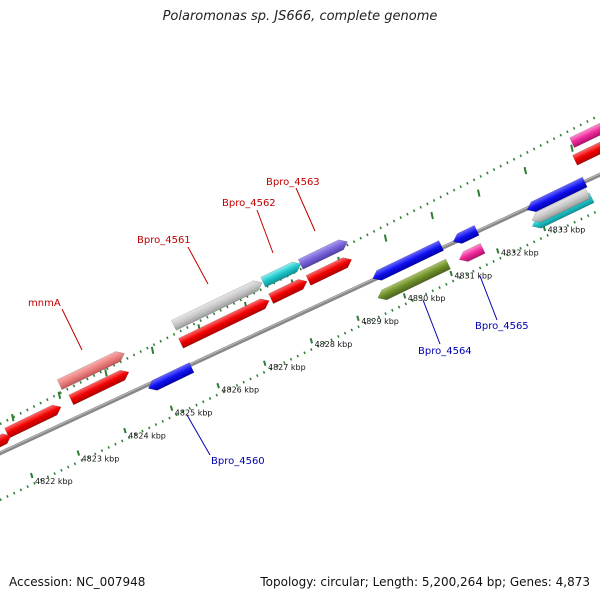 The image size is (600, 600). Describe the element at coordinates (238, 461) in the screenshot. I see `gene-label-bpro-4560: Bpro_4560` at that location.